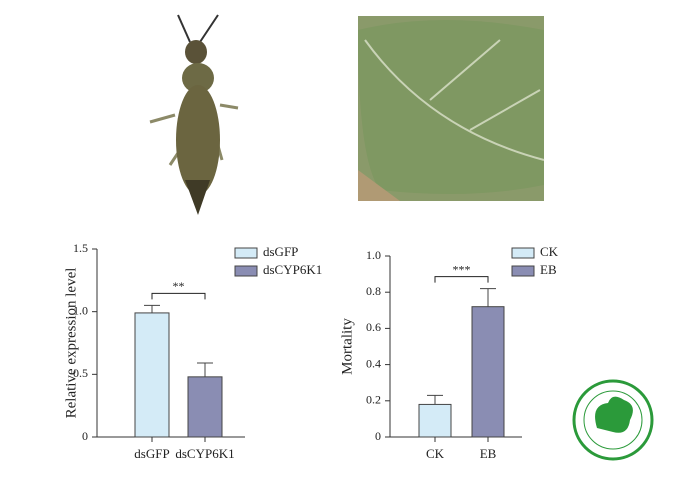  What do you see at coordinates (204, 453) in the screenshot?
I see `x-tick-label: dsCYP6K1` at bounding box center [204, 453].